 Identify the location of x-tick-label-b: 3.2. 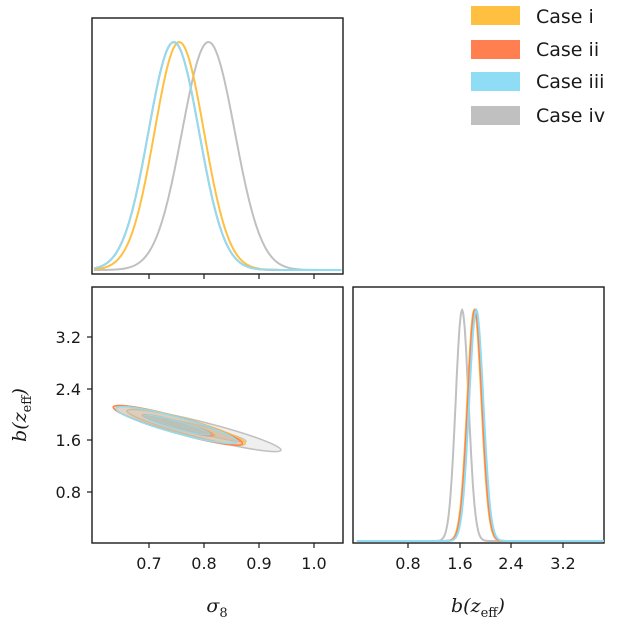
(562, 563).